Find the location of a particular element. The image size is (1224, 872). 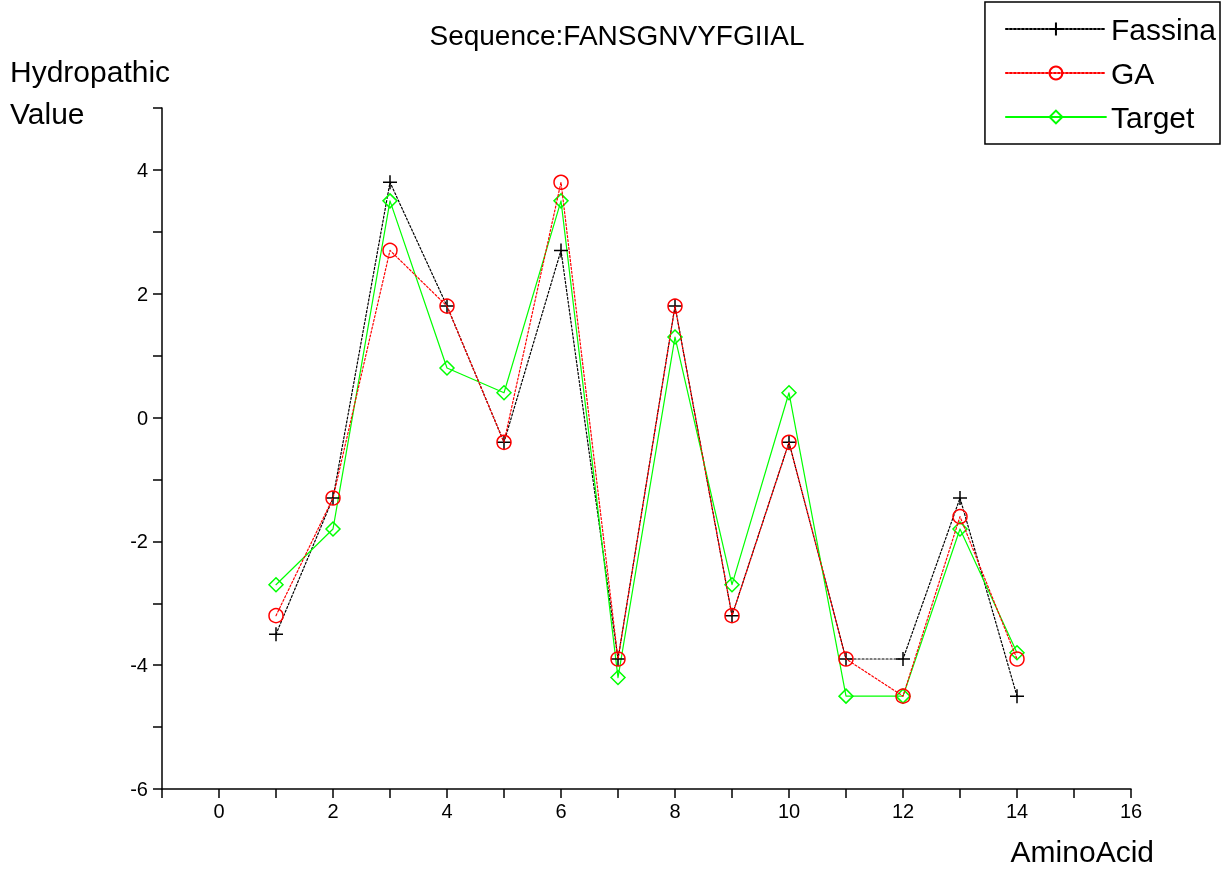

x-tick-label: 12 is located at coordinates (903, 811).